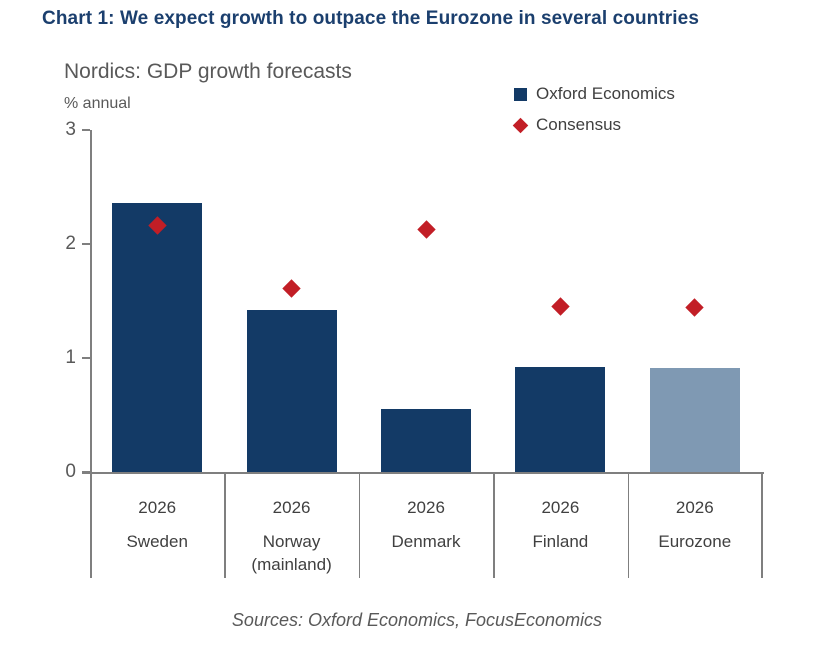 This screenshot has height=648, width=834. I want to click on legend-label-oxford-economics: Oxford Economics, so click(605, 93).